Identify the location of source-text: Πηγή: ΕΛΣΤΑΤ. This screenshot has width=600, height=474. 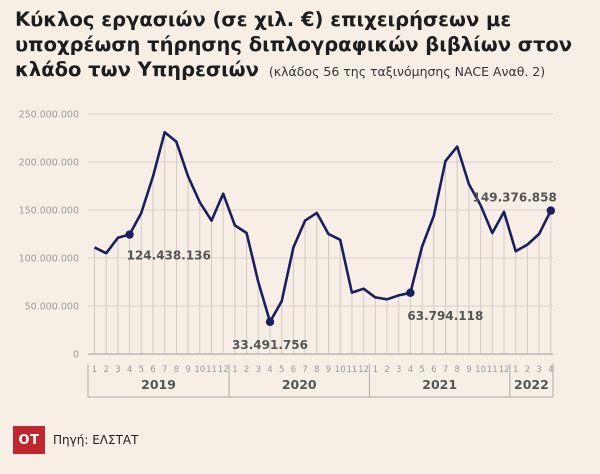
(96, 440).